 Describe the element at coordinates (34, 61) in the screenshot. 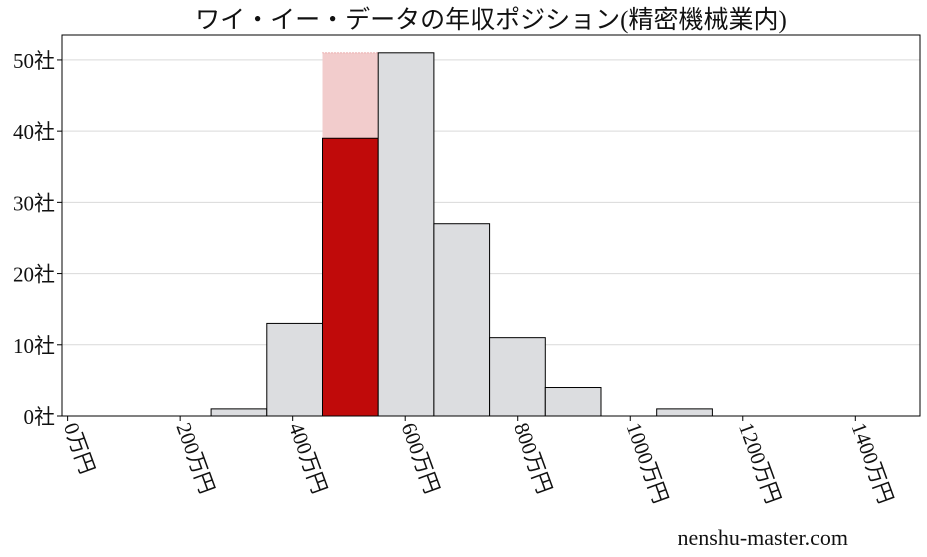

I see `y-tick-label: 50社` at that location.